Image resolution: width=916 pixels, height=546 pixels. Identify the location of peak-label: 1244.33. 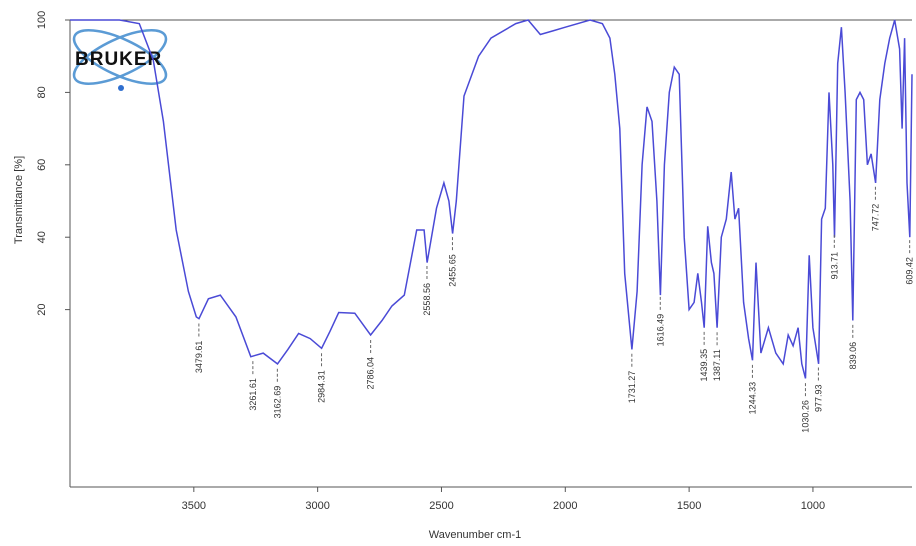
(752, 398).